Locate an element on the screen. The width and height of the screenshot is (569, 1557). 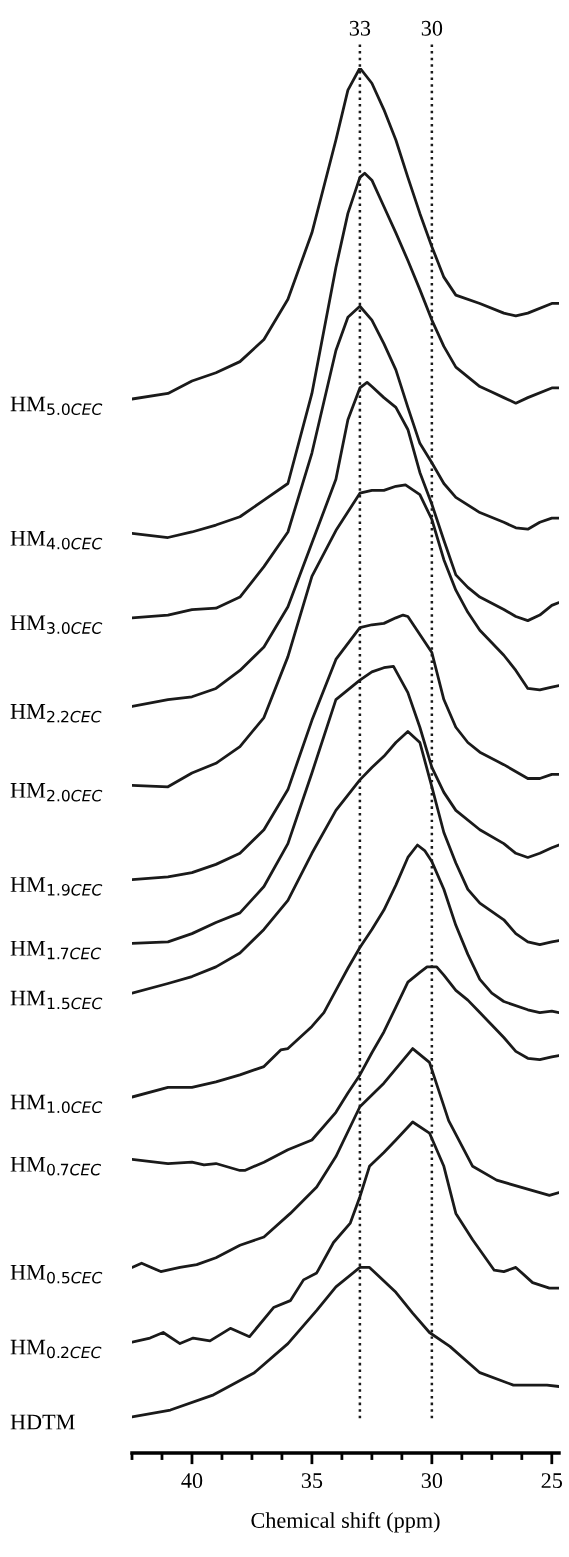
x-tick-label: 30 is located at coordinates (432, 1481).